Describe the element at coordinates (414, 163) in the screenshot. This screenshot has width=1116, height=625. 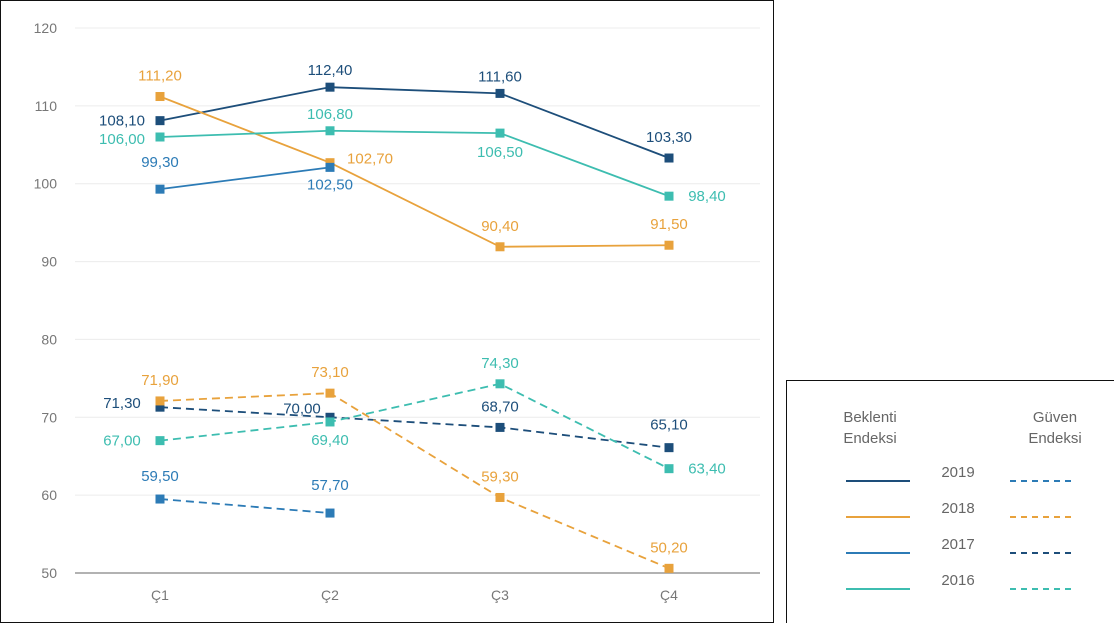
I see `series-line-beklenti-2016` at that location.